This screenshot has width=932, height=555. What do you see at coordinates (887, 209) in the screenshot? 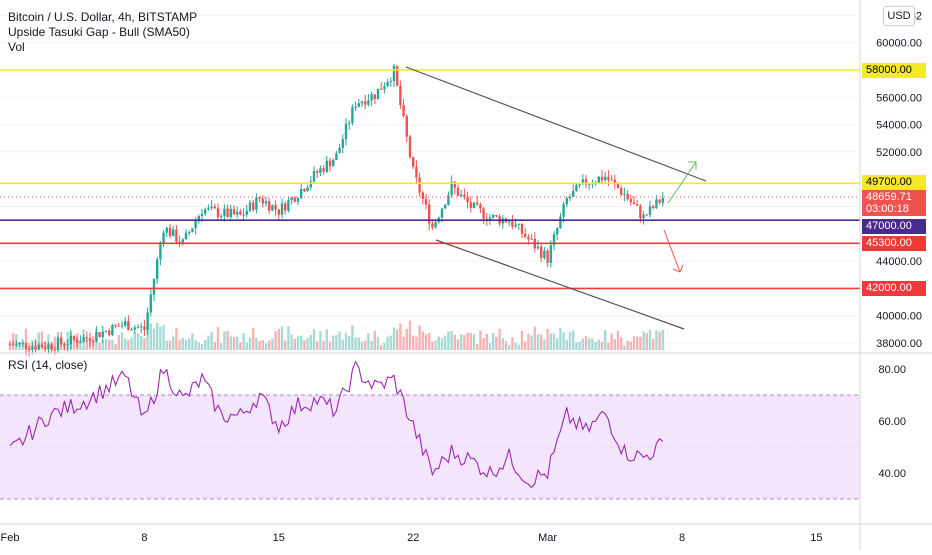
I see `last-price-countdown: 03:00:18` at bounding box center [887, 209].